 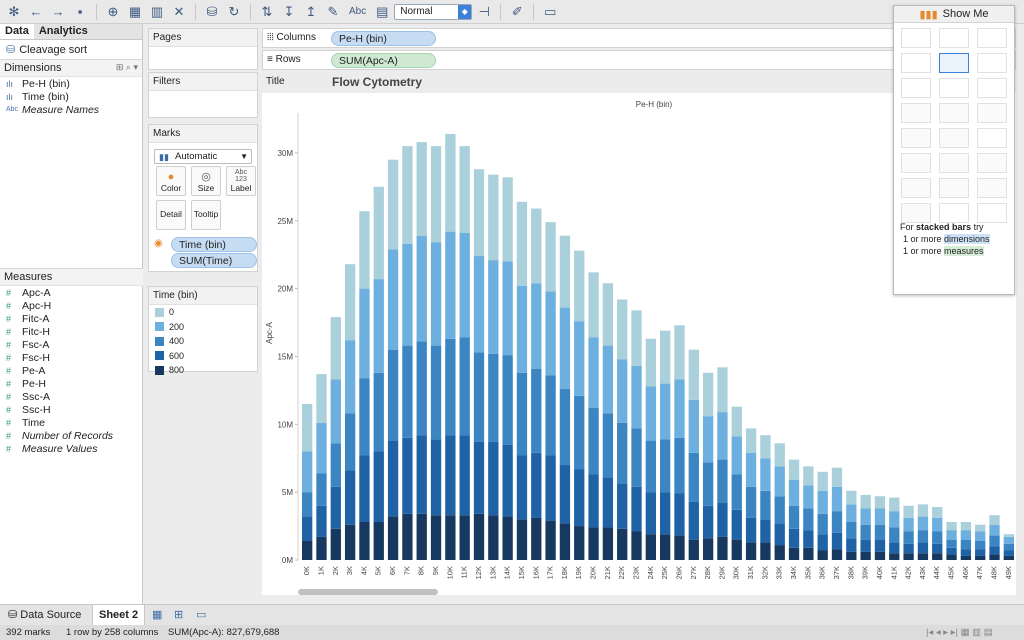 I want to click on x-tick-label: 4K, so click(x=363, y=570).